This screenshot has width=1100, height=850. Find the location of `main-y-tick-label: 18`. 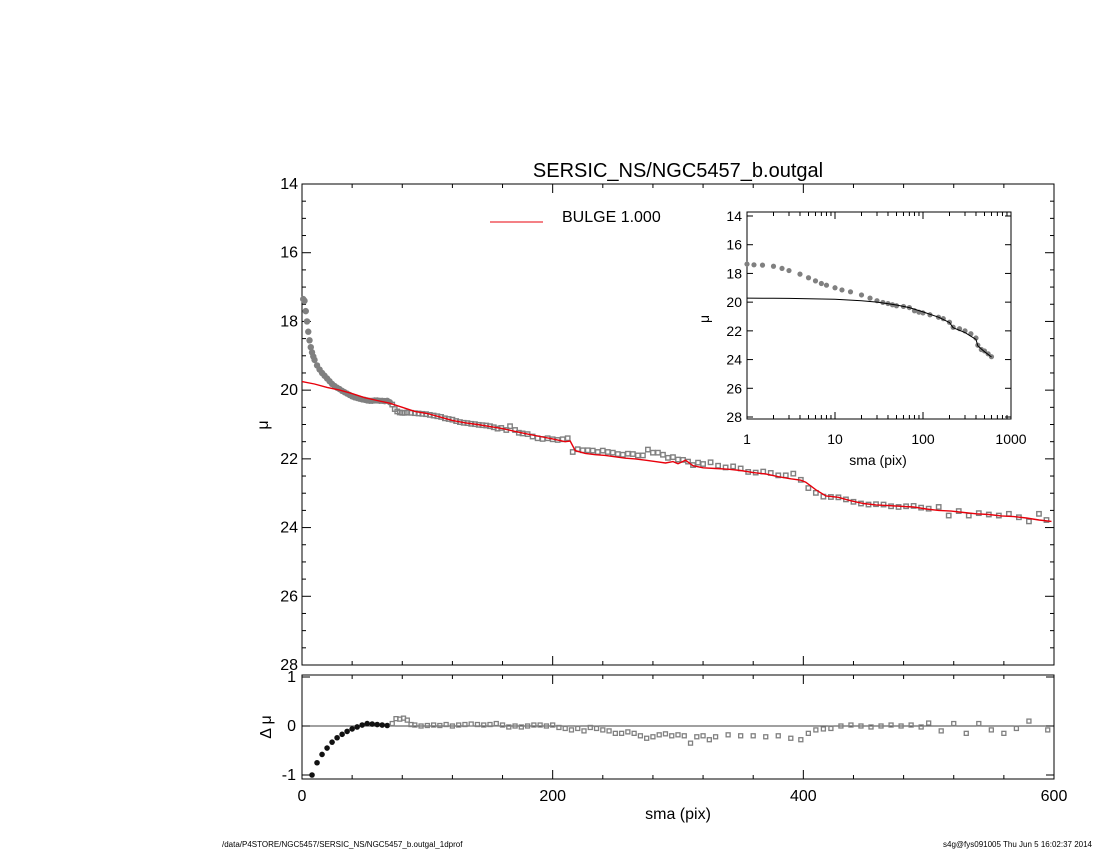

main-y-tick-label: 18 is located at coordinates (289, 321).